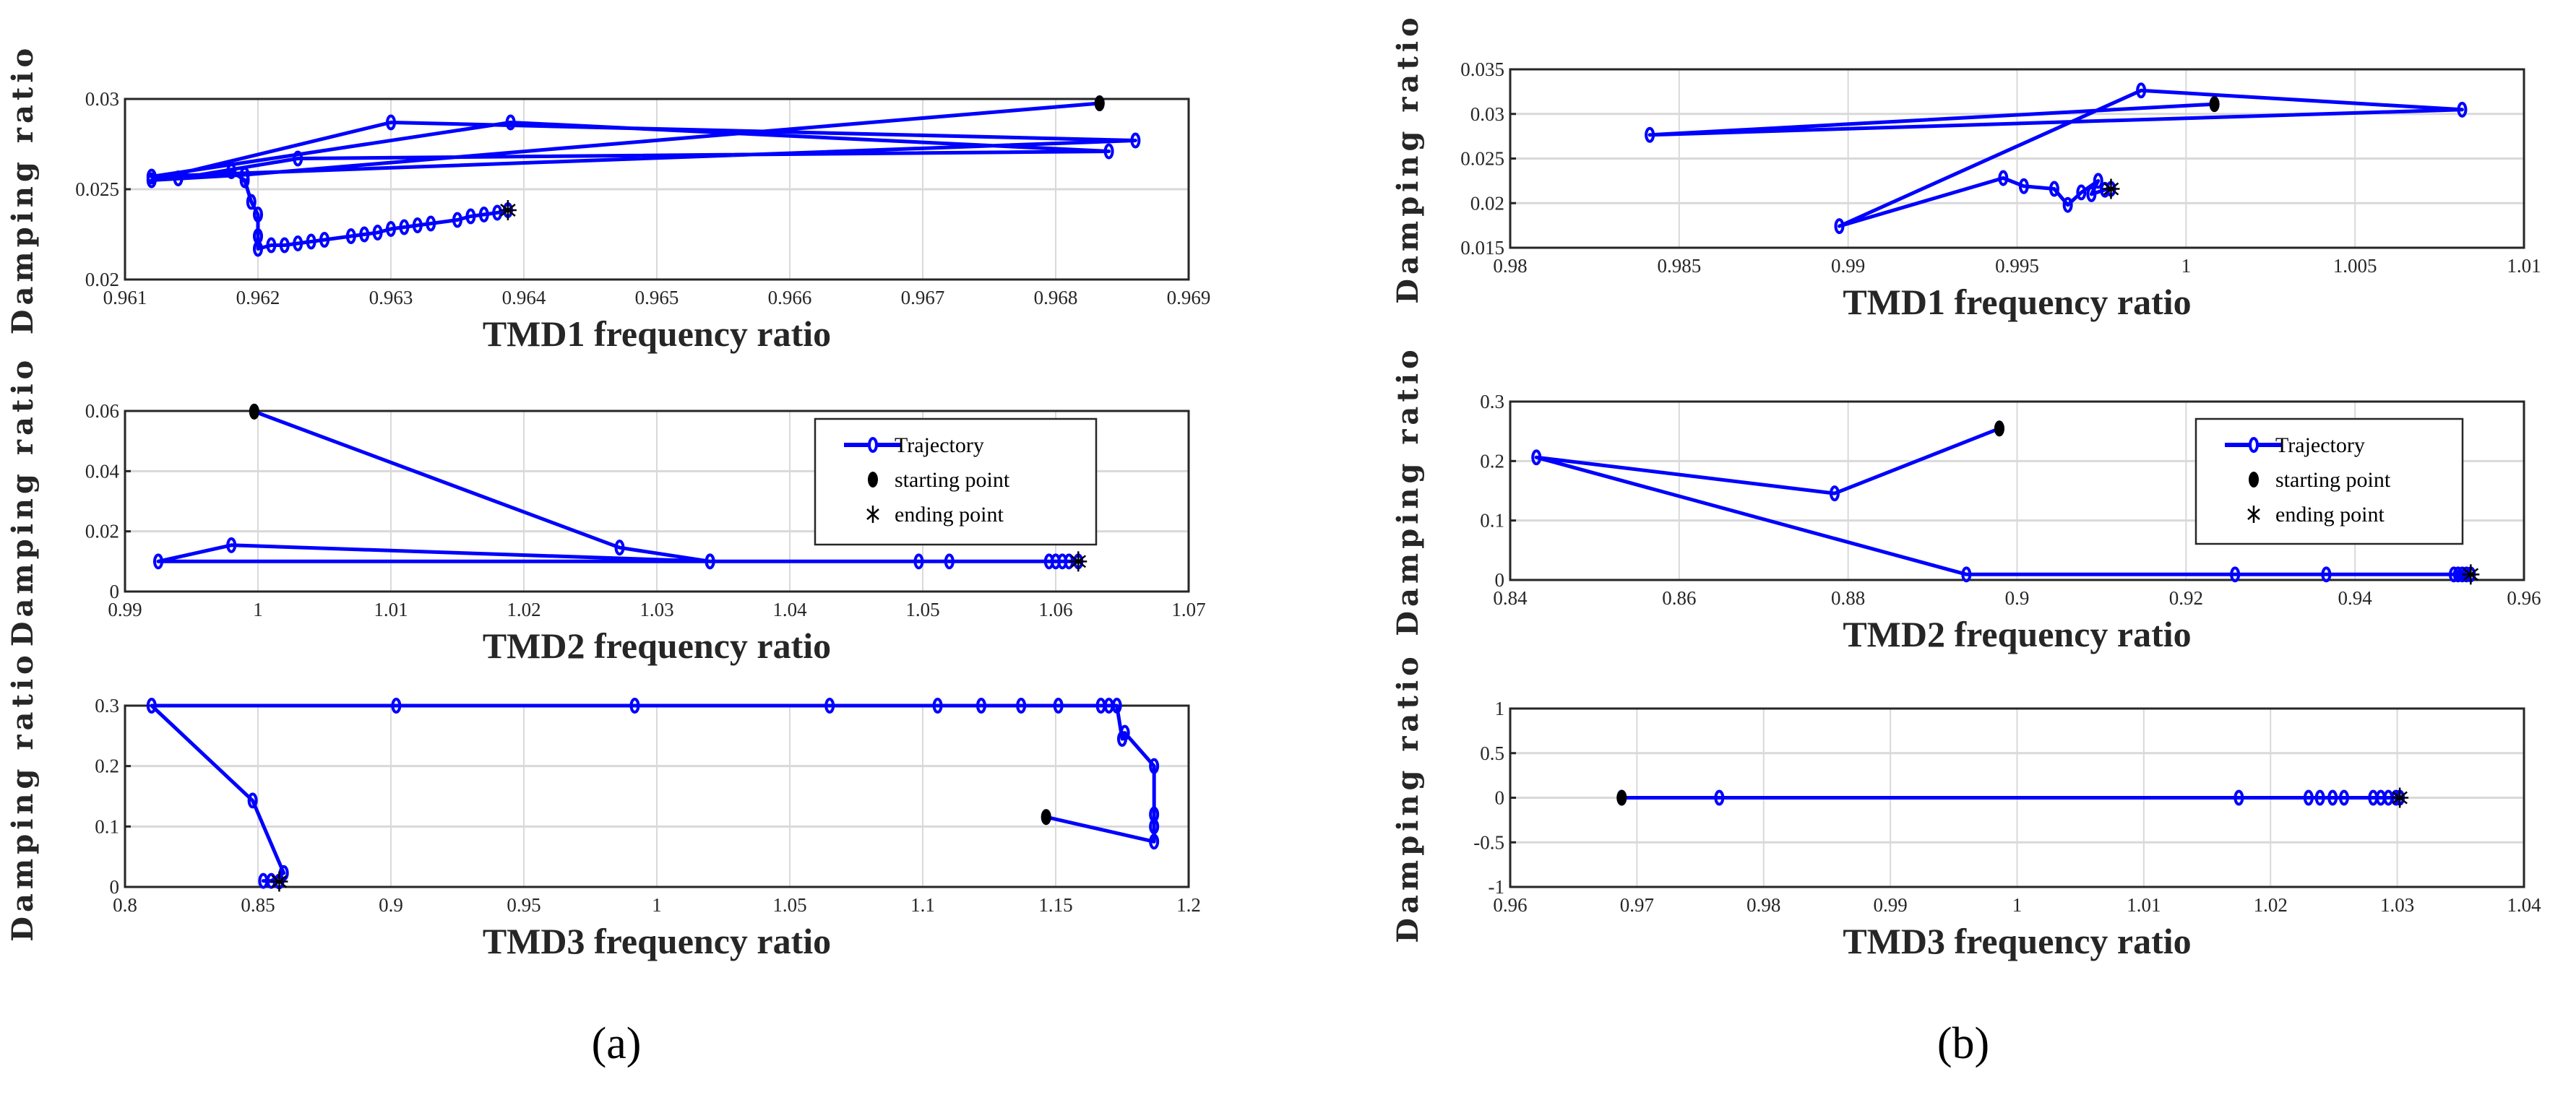 Image resolution: width=2576 pixels, height=1100 pixels. Describe the element at coordinates (1055, 609) in the screenshot. I see `x-tick-label: 1.06` at that location.